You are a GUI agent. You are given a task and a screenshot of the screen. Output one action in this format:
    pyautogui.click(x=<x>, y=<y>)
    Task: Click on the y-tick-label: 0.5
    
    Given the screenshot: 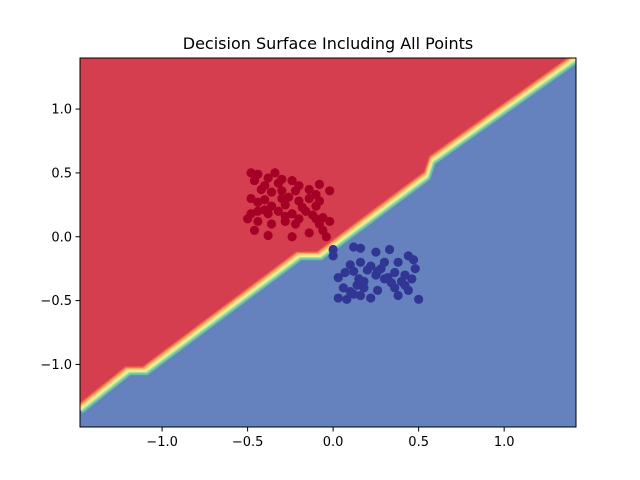 What is the action you would take?
    pyautogui.click(x=61, y=173)
    